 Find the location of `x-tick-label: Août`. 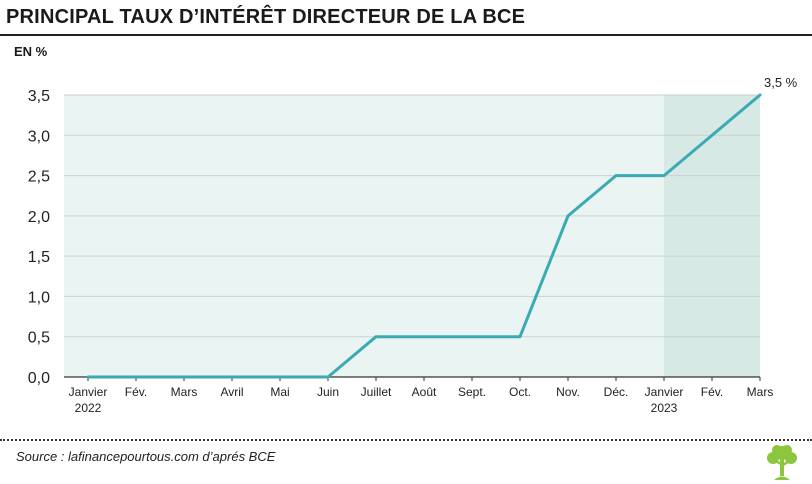

x-tick-label: Août is located at coordinates (424, 392).